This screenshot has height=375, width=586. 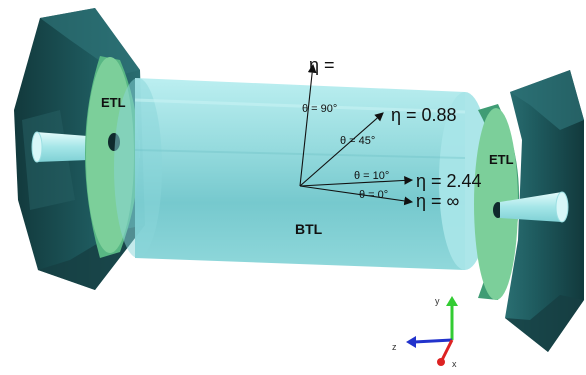 What do you see at coordinates (309, 229) in the screenshot?
I see `btl-label: BTL` at bounding box center [309, 229].